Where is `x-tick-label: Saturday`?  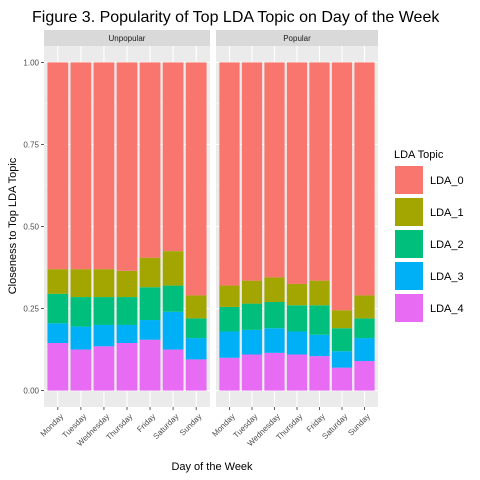 x-tick-label: Saturday is located at coordinates (165, 426).